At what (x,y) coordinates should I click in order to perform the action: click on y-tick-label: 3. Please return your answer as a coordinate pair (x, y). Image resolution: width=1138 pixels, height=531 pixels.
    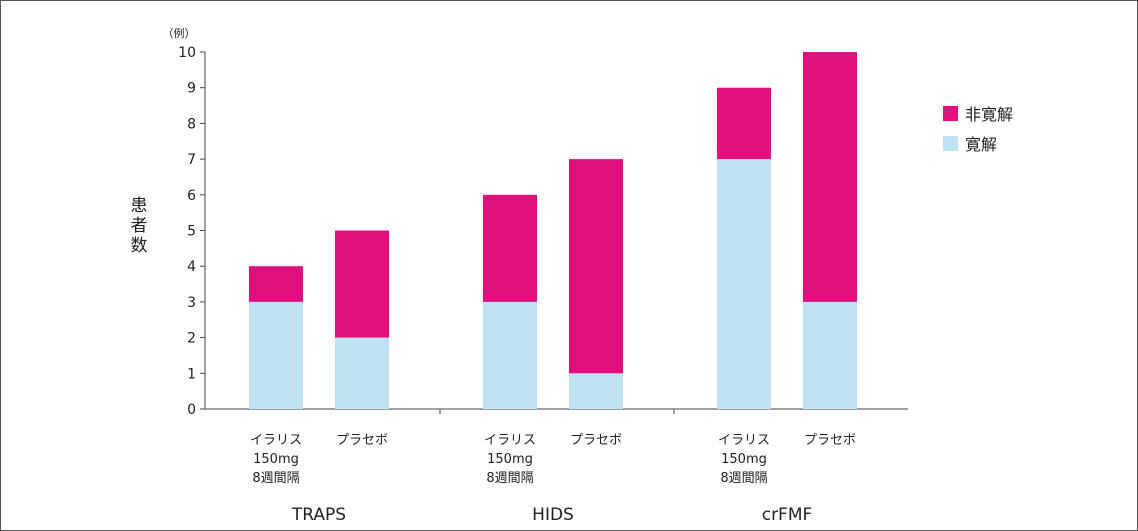
    Looking at the image, I should click on (191, 303).